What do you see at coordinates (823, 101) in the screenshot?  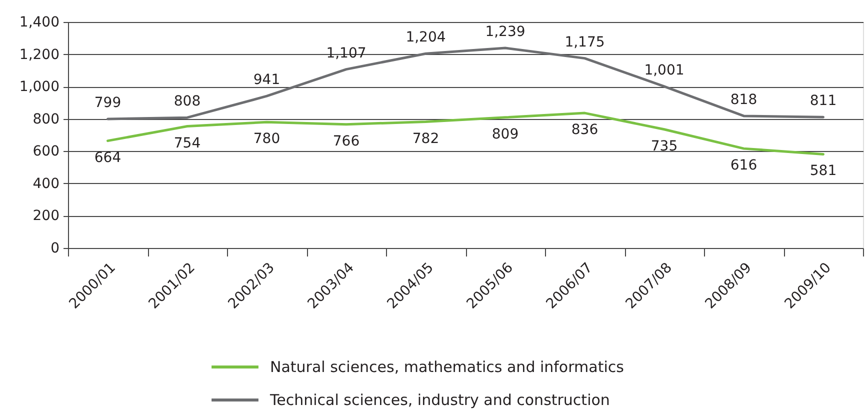 I see `data-label: 811` at bounding box center [823, 101].